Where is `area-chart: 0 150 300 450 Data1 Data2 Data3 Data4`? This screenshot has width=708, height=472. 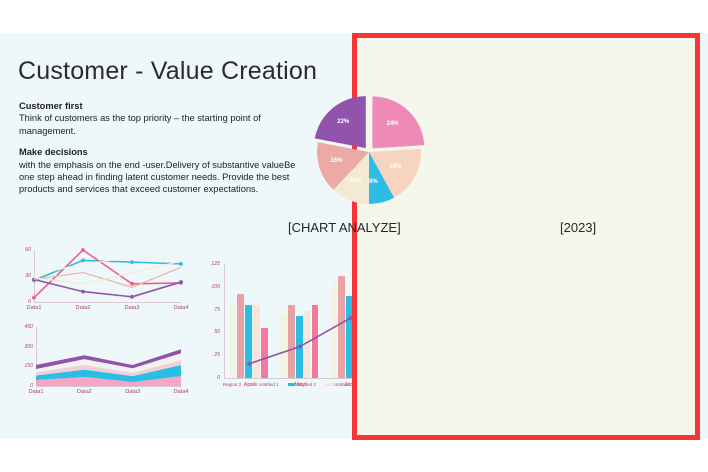 area-chart: 0 150 300 450 Data1 Data2 Data3 Data4 is located at coordinates (101, 363).